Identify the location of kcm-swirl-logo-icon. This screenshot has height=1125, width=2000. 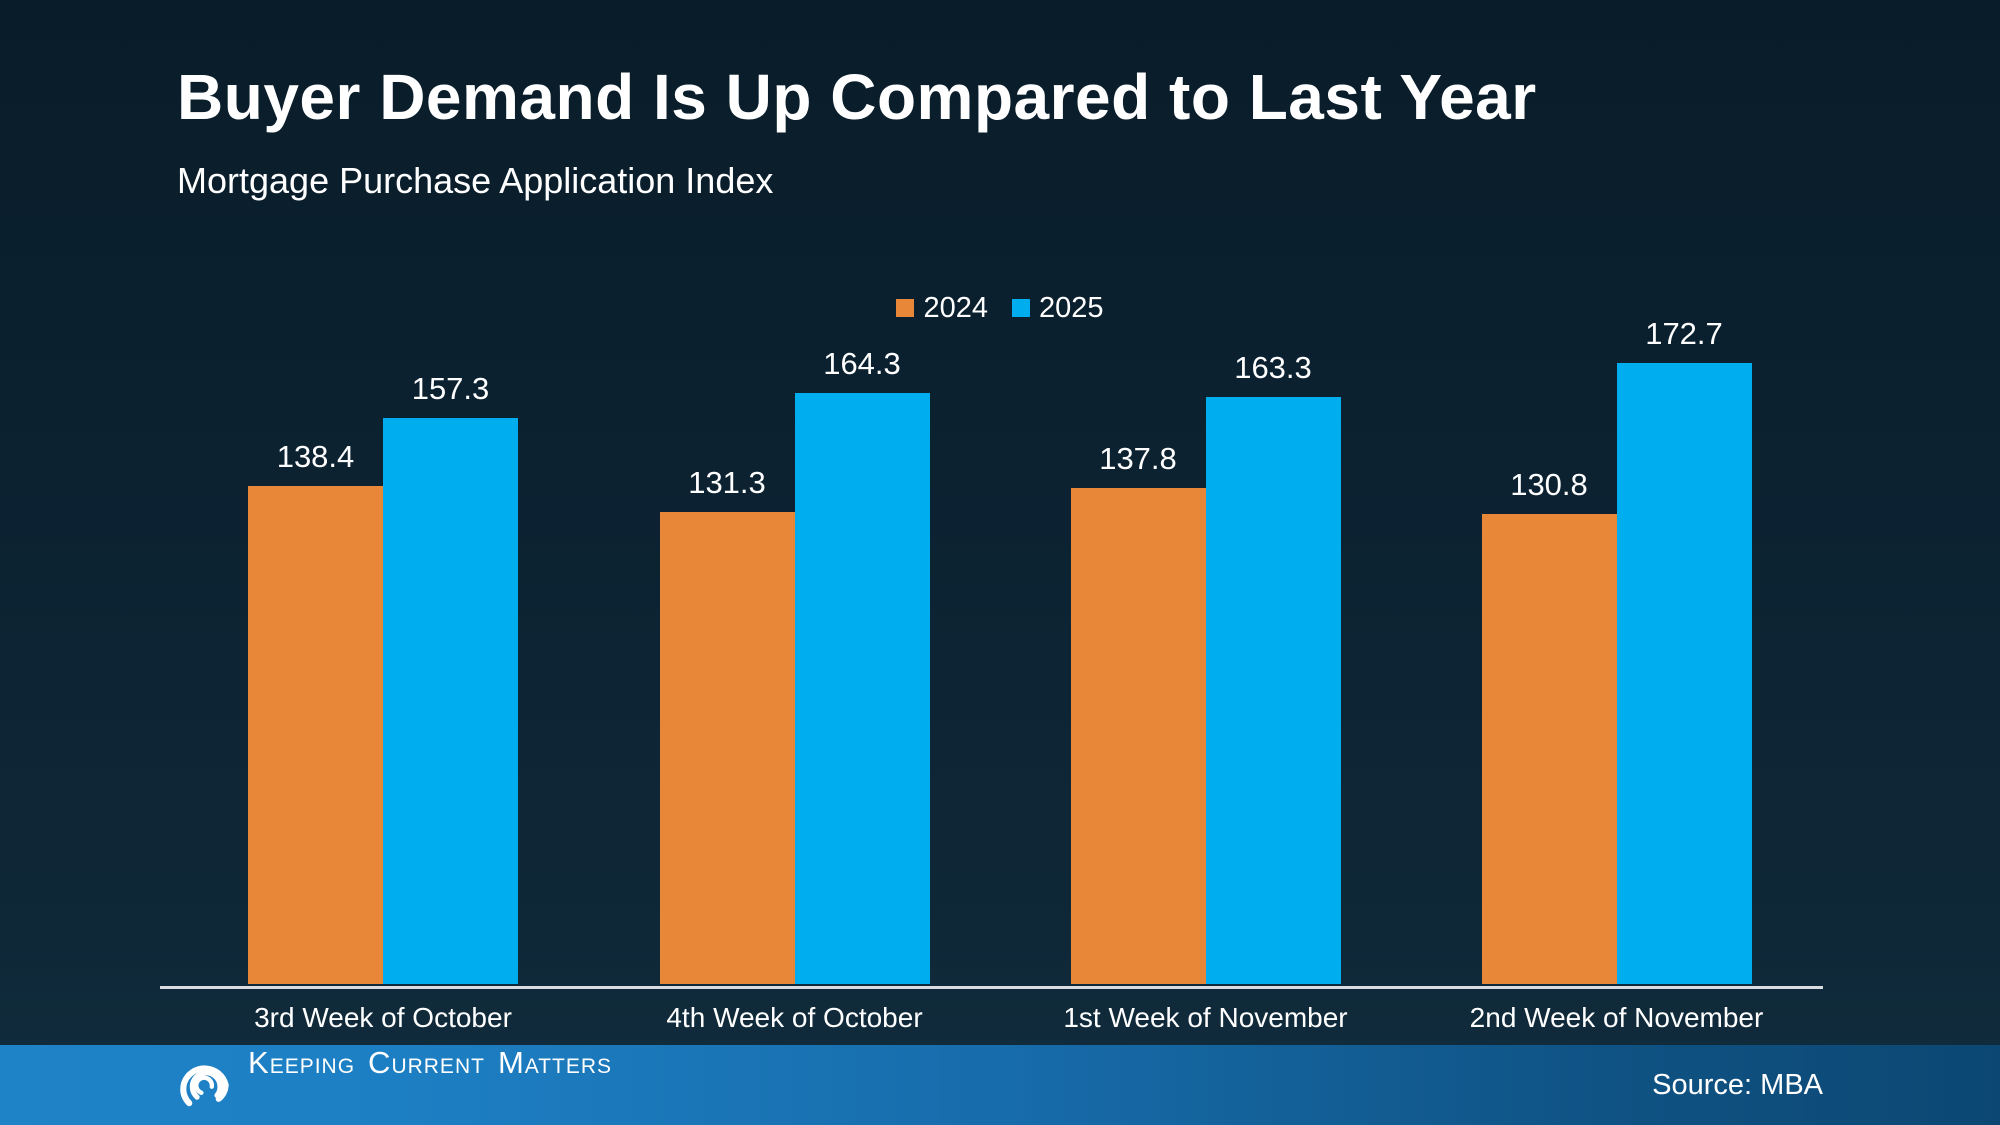
(204, 1086).